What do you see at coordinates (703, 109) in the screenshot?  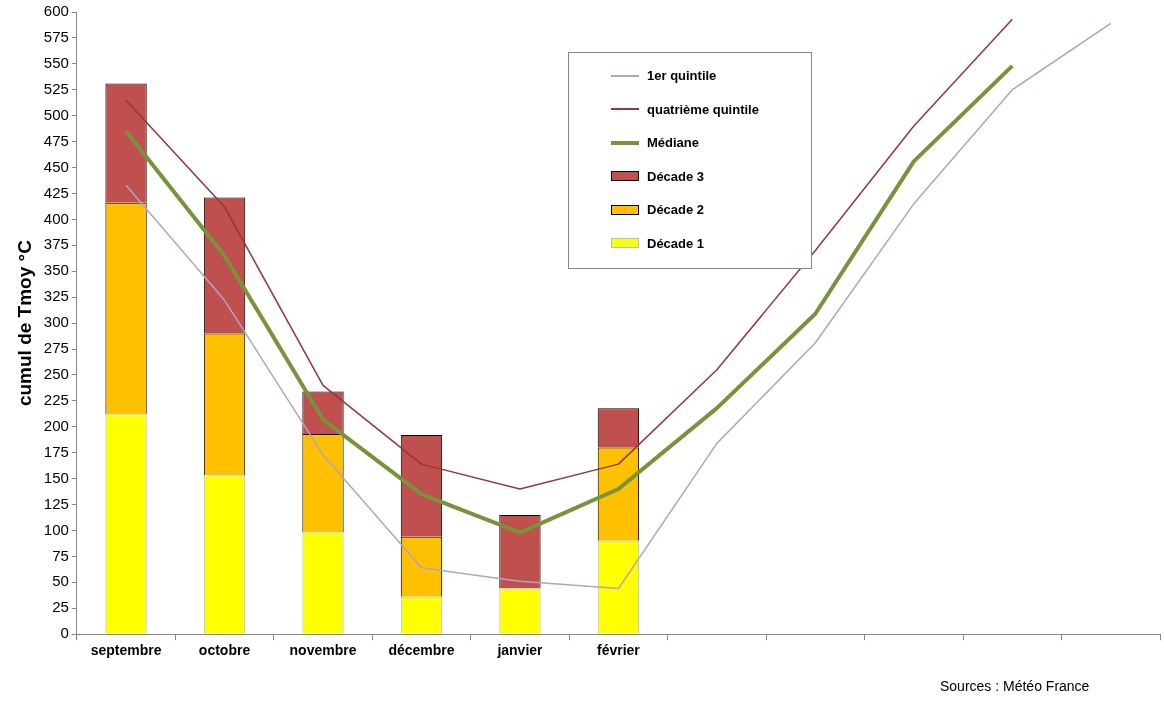 I see `legend-label: quatrième quintile` at bounding box center [703, 109].